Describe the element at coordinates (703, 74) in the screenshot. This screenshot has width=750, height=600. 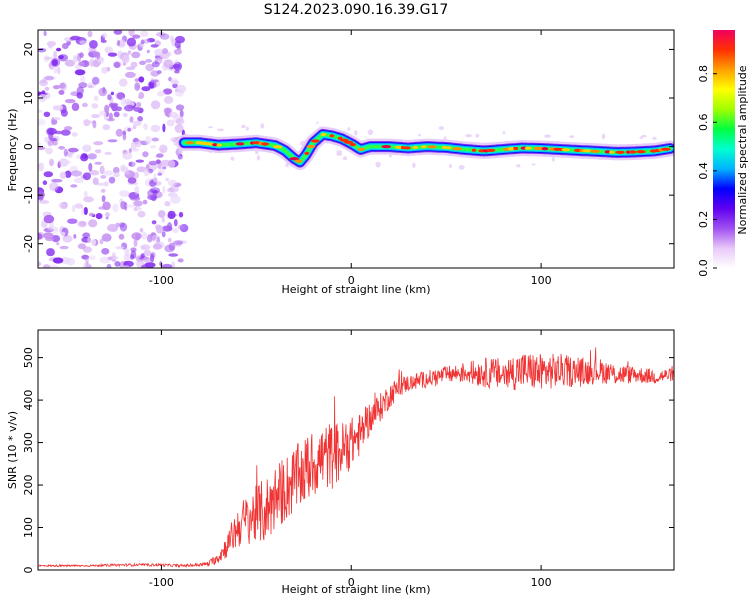
I see `colorbar-tick-label: 0.8` at that location.